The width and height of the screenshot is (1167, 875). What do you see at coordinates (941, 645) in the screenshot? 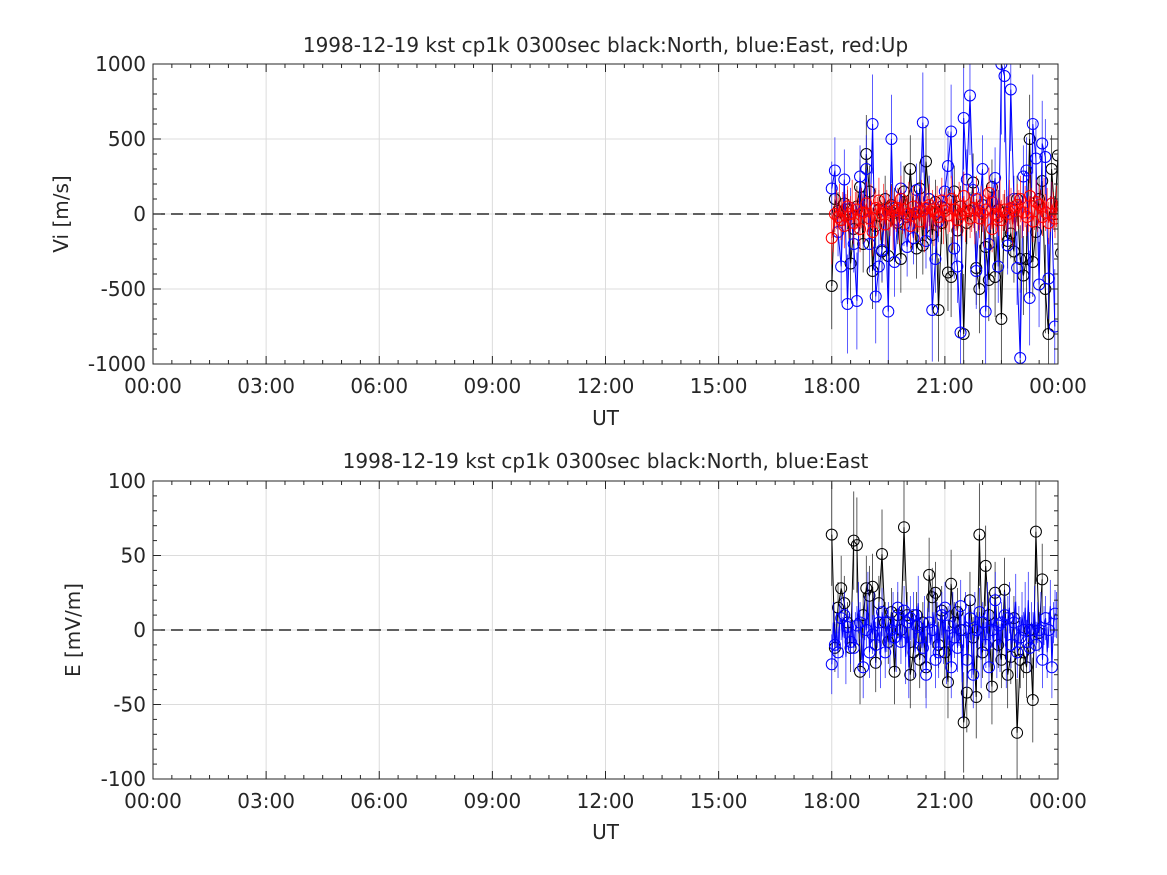
I see `efield-series-east` at bounding box center [941, 645].